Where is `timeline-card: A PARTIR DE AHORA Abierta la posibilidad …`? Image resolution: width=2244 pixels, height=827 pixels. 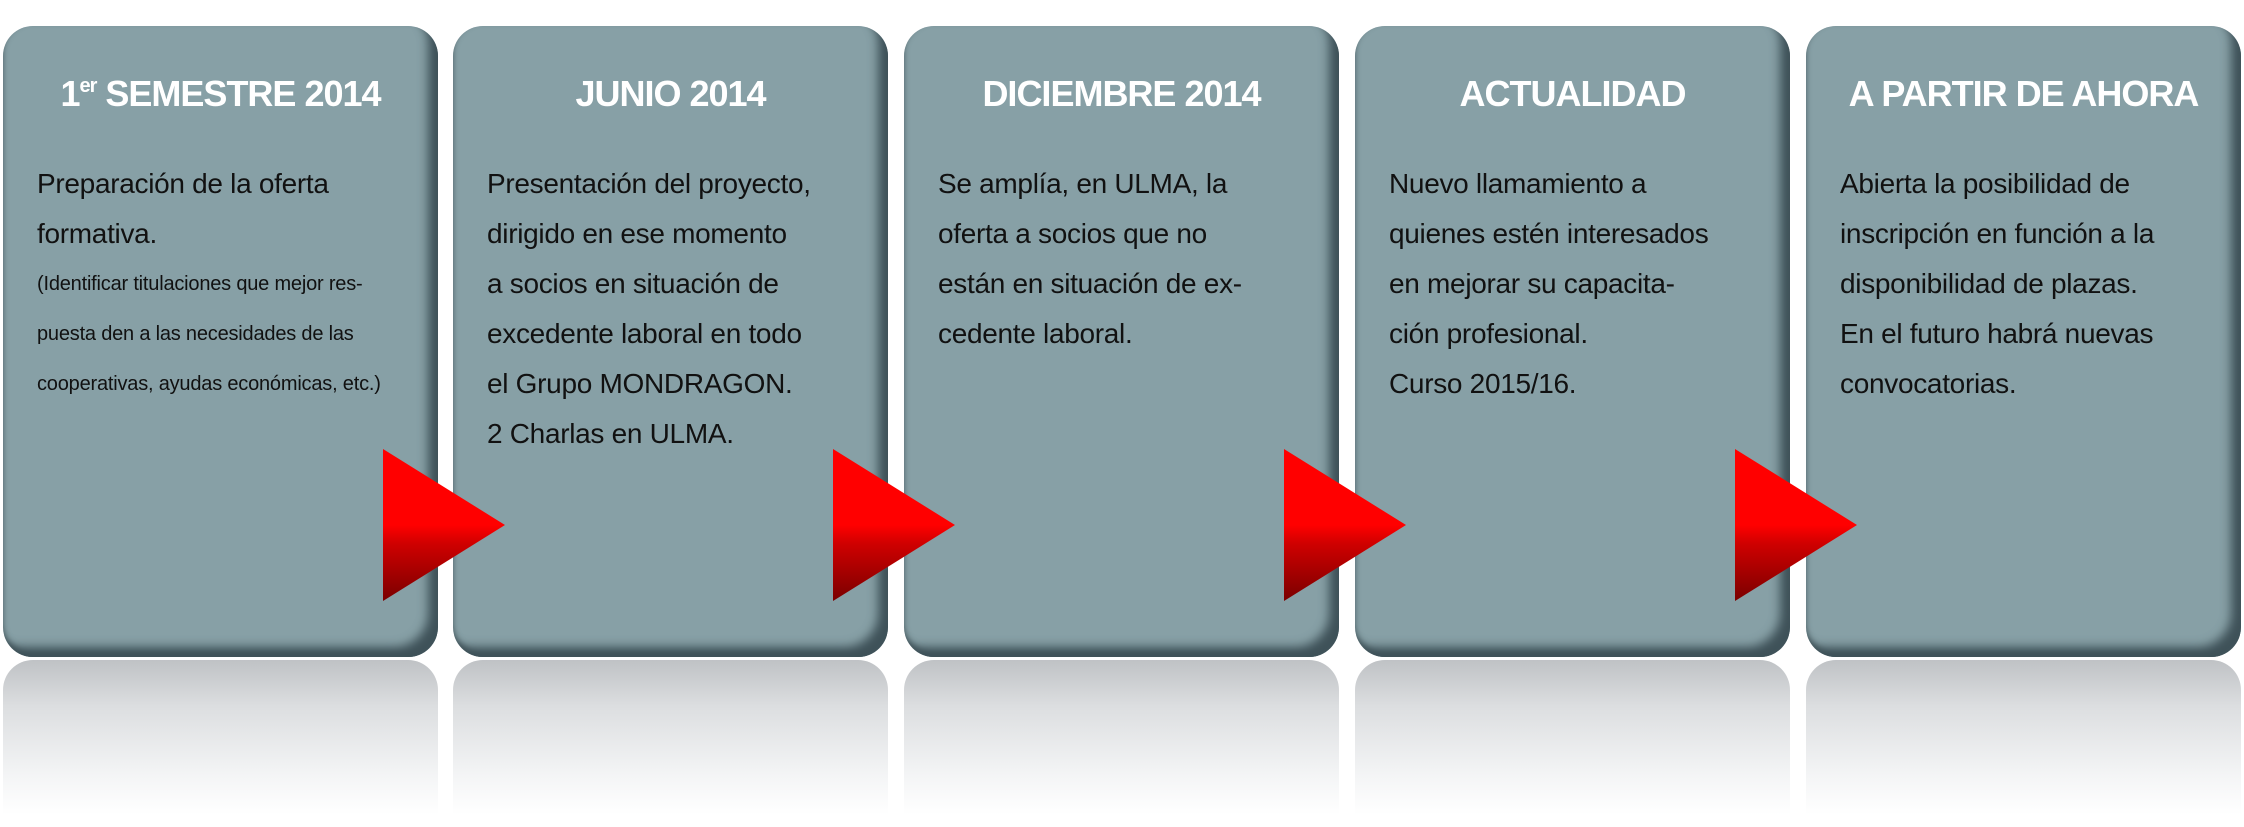
timeline-card: A PARTIR DE AHORA Abierta la posibilidad … is located at coordinates (2023, 341).